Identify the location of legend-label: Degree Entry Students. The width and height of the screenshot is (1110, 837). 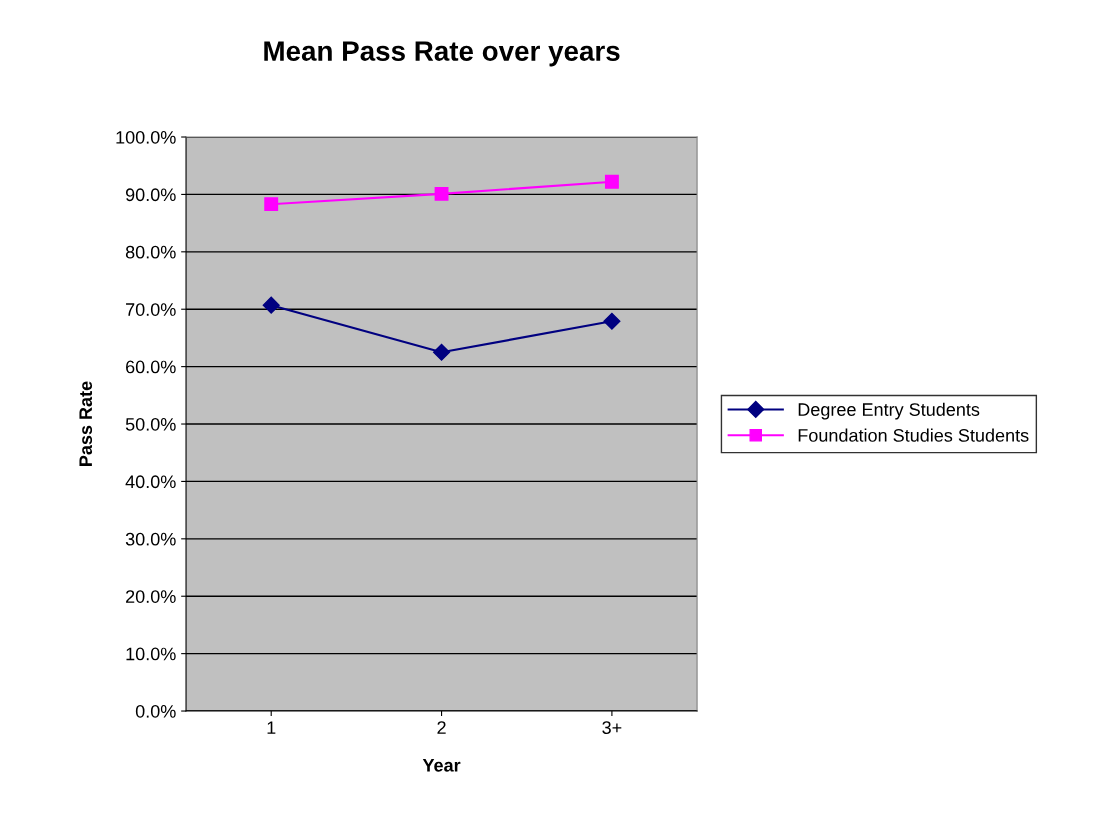
(889, 411).